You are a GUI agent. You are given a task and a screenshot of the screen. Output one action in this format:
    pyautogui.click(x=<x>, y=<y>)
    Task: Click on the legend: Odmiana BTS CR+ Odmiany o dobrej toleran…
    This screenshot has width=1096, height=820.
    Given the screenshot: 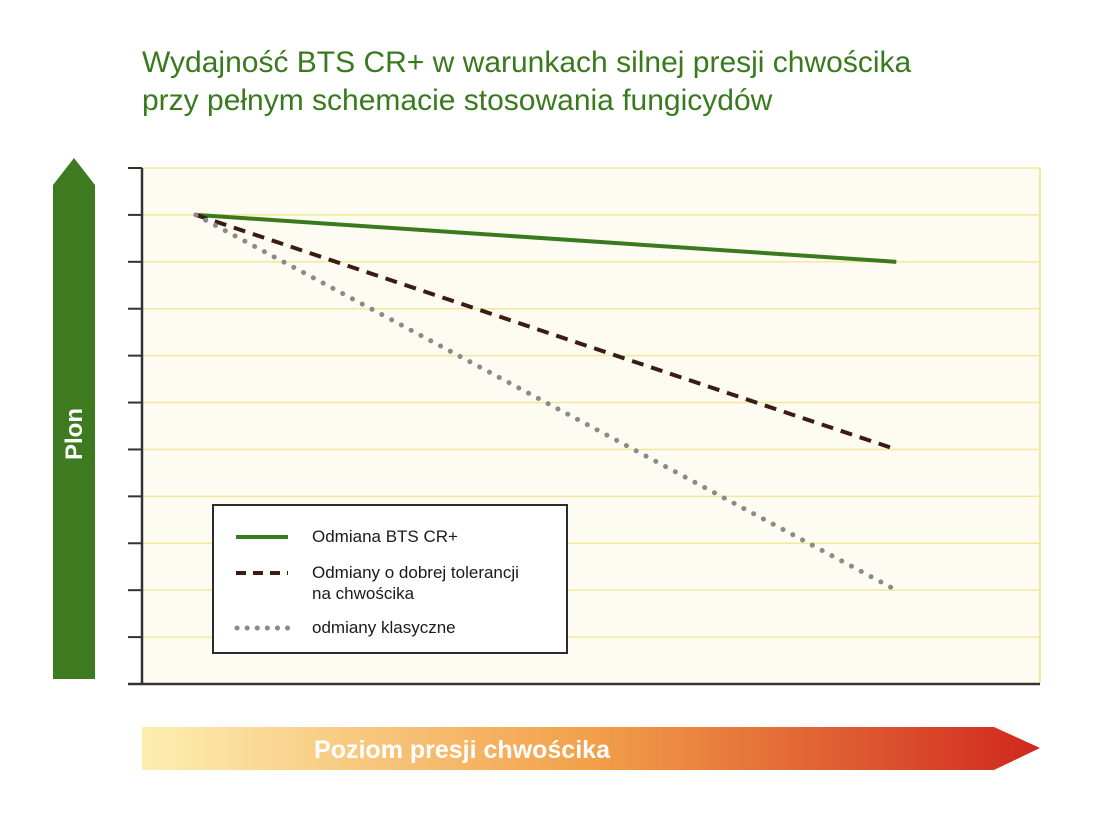 What is the action you would take?
    pyautogui.click(x=390, y=579)
    